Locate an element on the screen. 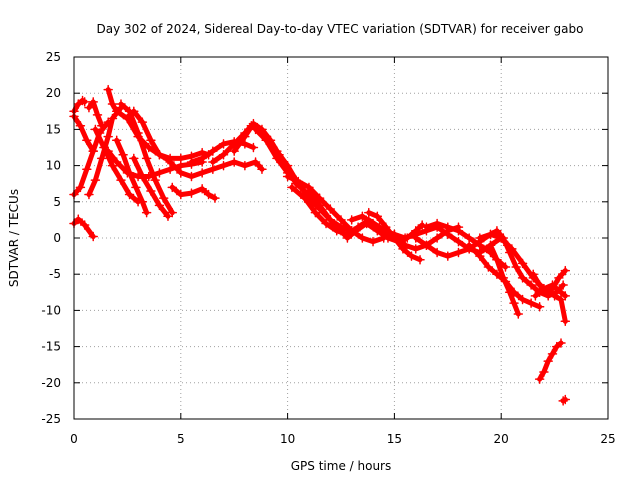 This screenshot has height=485, width=640. y-axis-label: SDTVAR / TECUs is located at coordinates (14, 238).